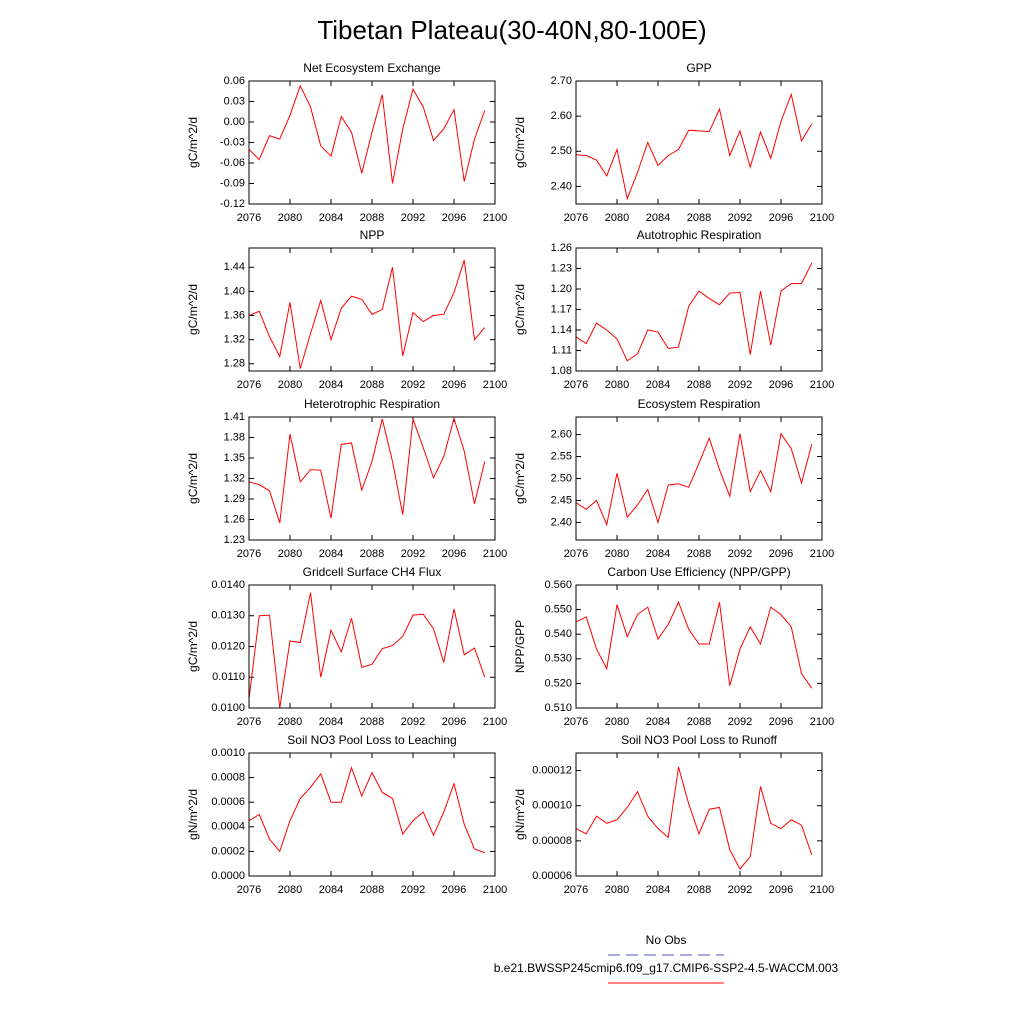 The width and height of the screenshot is (1024, 1024). I want to click on legend-label: No Obs, so click(666, 940).